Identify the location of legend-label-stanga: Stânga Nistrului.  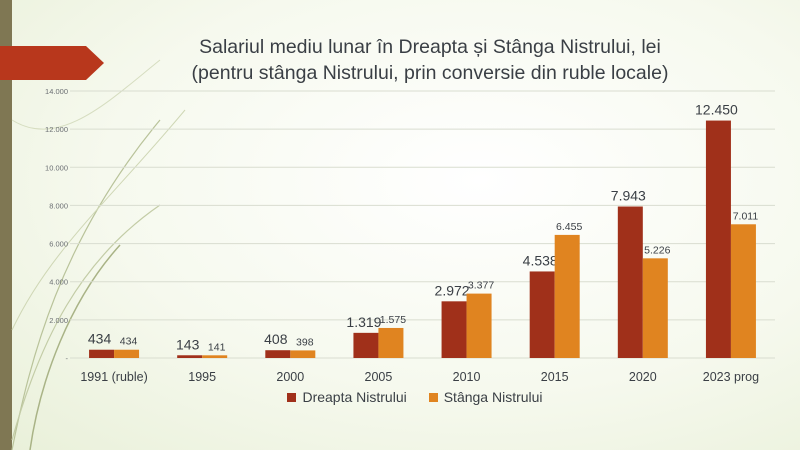
(493, 397).